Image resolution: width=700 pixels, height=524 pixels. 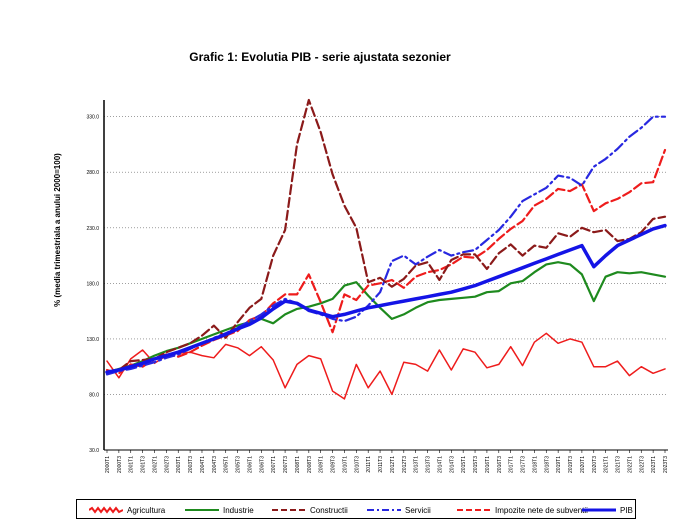 I want to click on x-tick-label: 2012T3, so click(x=405, y=464).